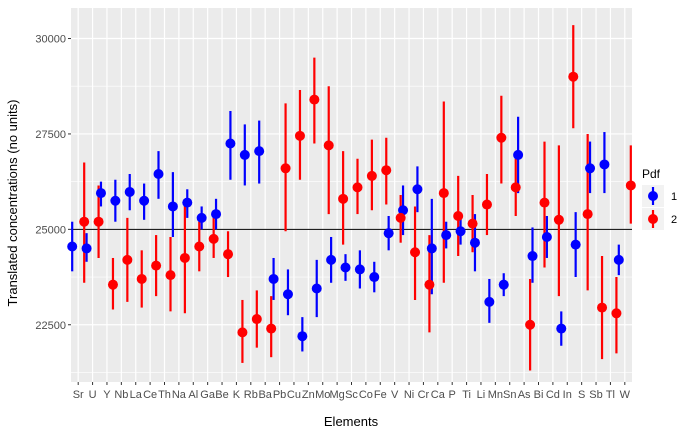 The image size is (700, 432). I want to click on y-axis-title: Translated concentrations (no units), so click(12, 203).